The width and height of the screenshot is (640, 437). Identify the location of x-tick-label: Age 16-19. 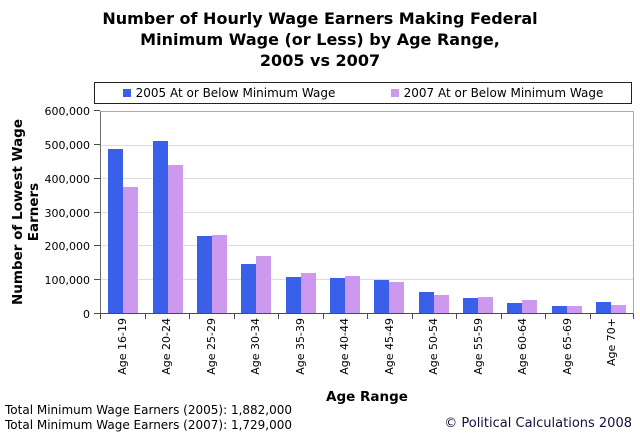
(122, 346).